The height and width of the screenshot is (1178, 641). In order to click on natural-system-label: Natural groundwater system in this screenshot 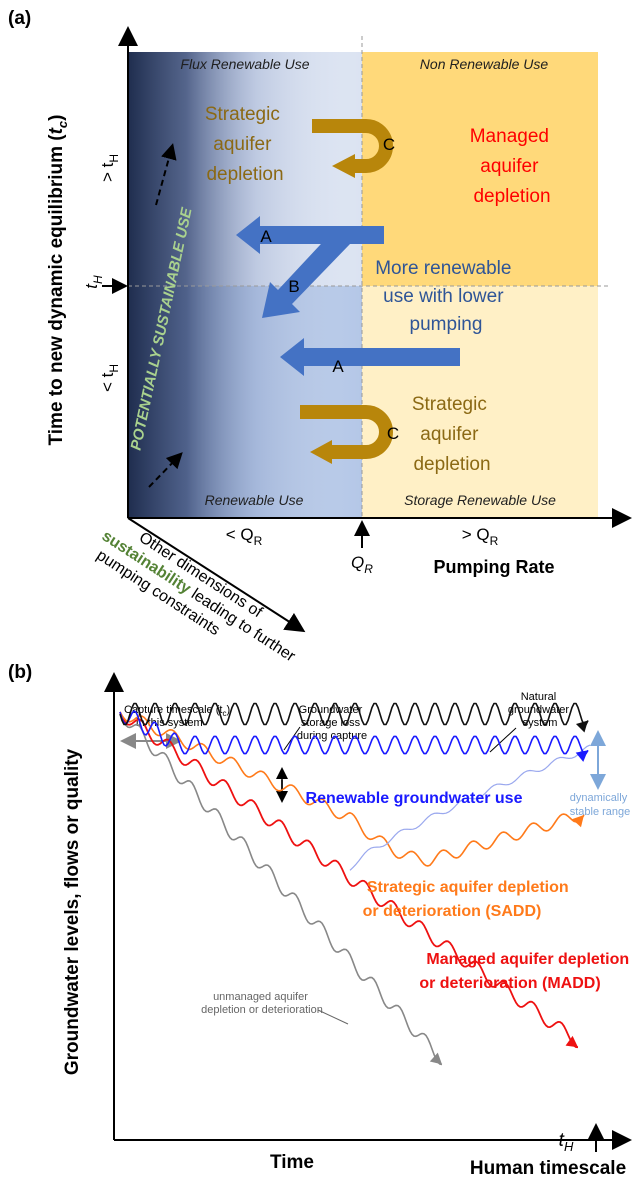, I will do `click(540, 710)`.